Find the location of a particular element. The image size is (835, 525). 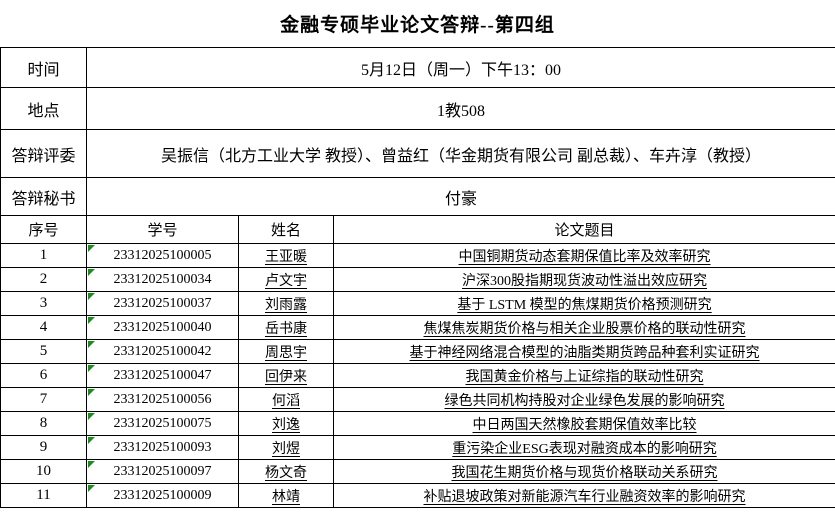

table-row: 3 23312025100037 刘雨露 基于 LSTM 模型的焦煤期货价格预测研究 is located at coordinates (417, 303).